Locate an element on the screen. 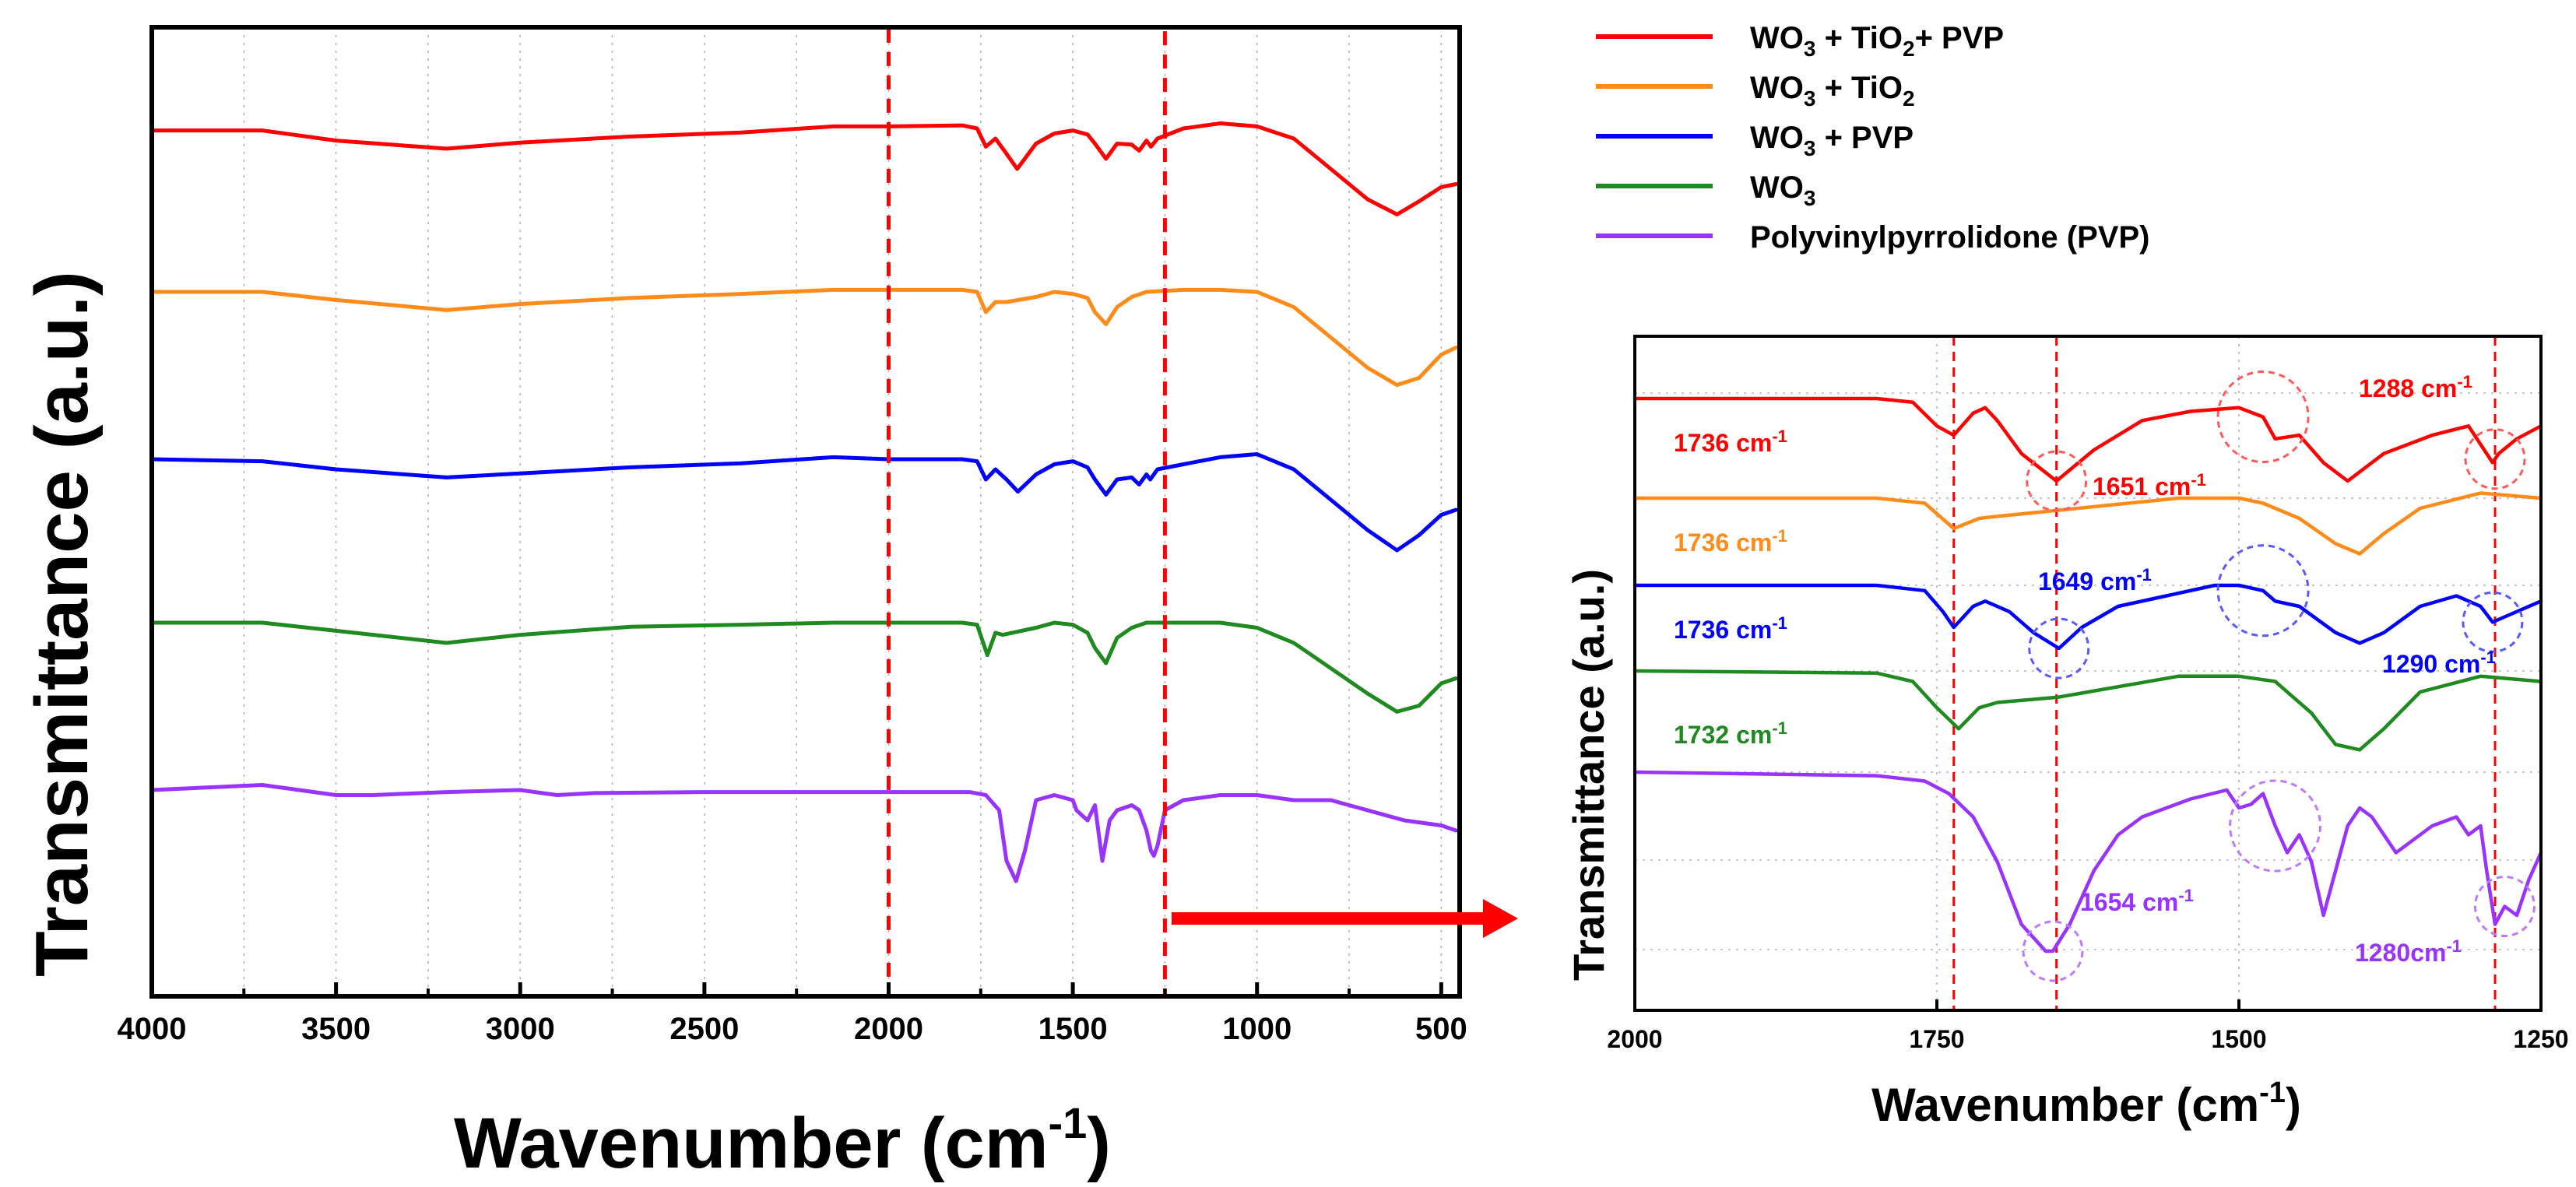 The width and height of the screenshot is (2576, 1187). main-series-wo3-tio2-pvp is located at coordinates (803, 169).